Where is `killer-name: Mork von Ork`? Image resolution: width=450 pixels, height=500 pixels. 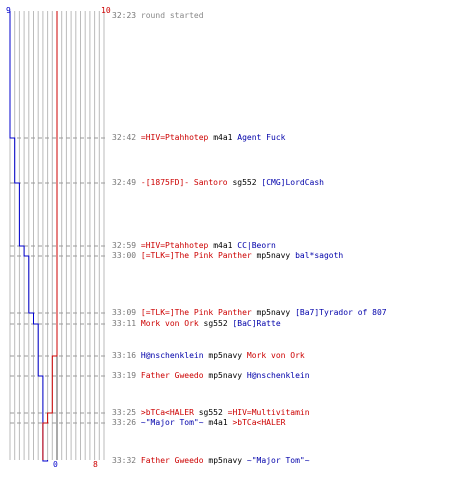
killer-name: Mork von Ork is located at coordinates (169, 323).